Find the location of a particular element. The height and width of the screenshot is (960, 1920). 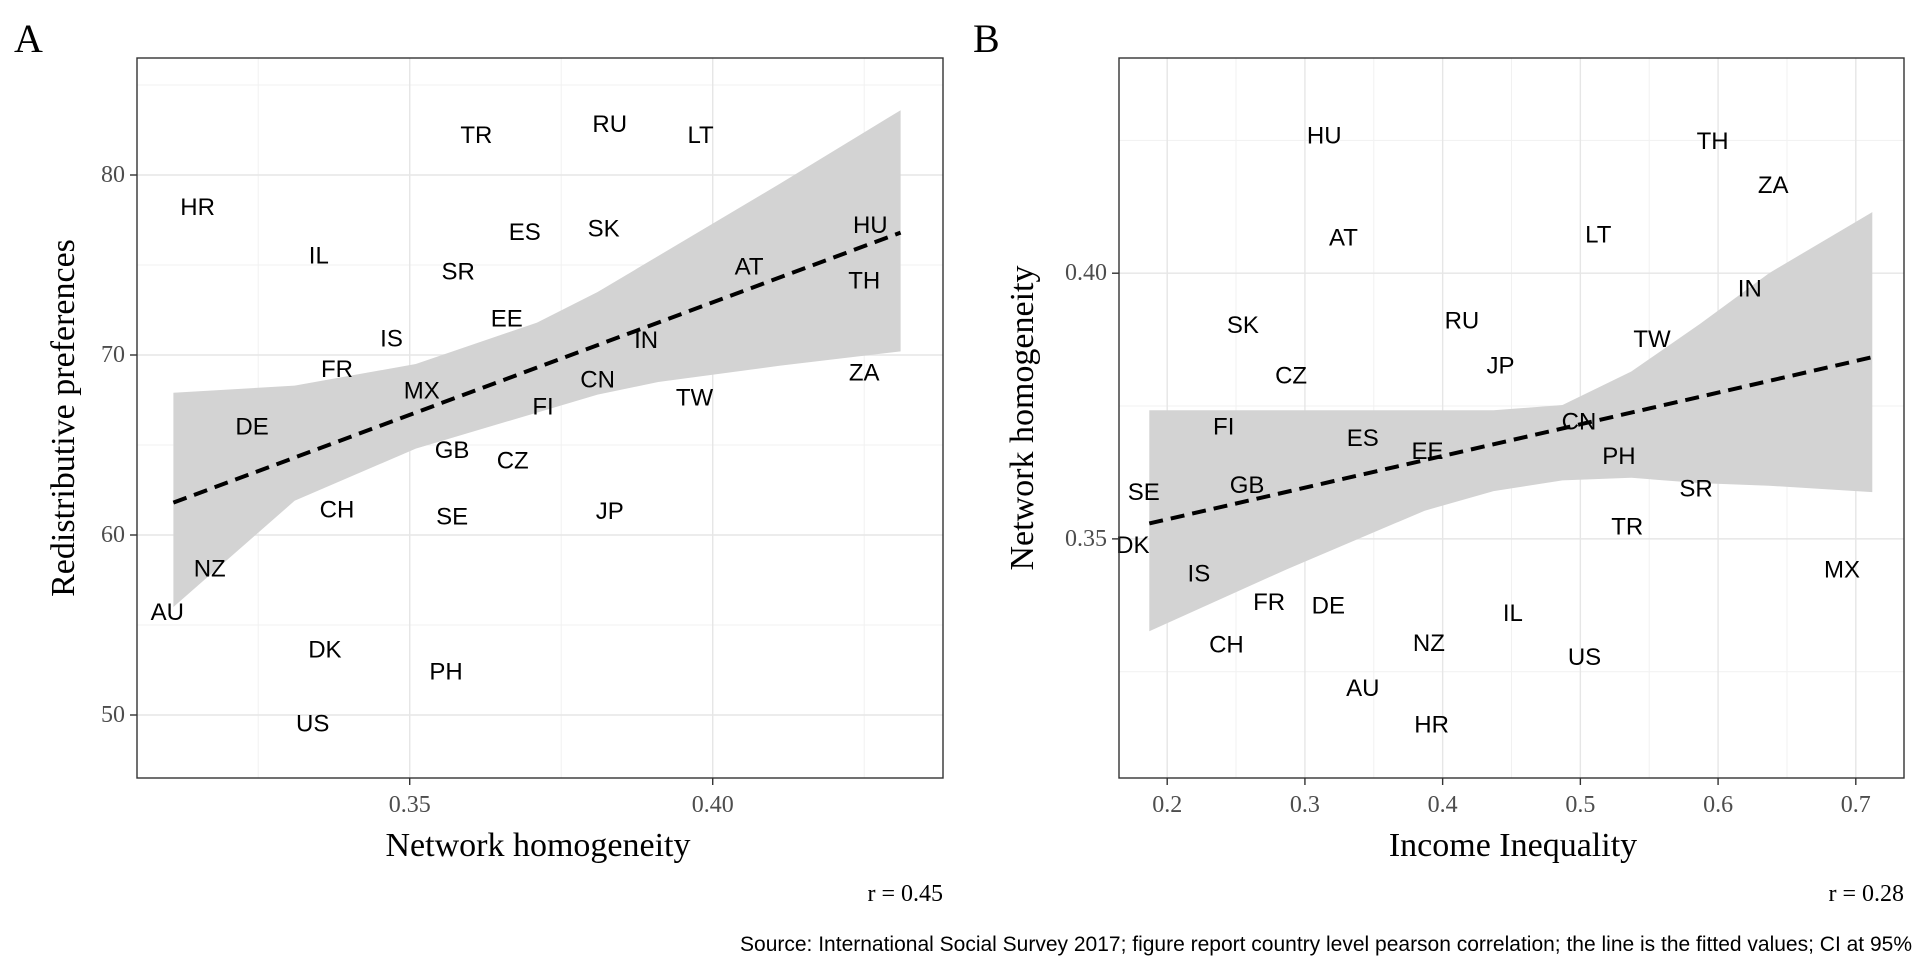

panel-a-point-fi: FI is located at coordinates (542, 407).